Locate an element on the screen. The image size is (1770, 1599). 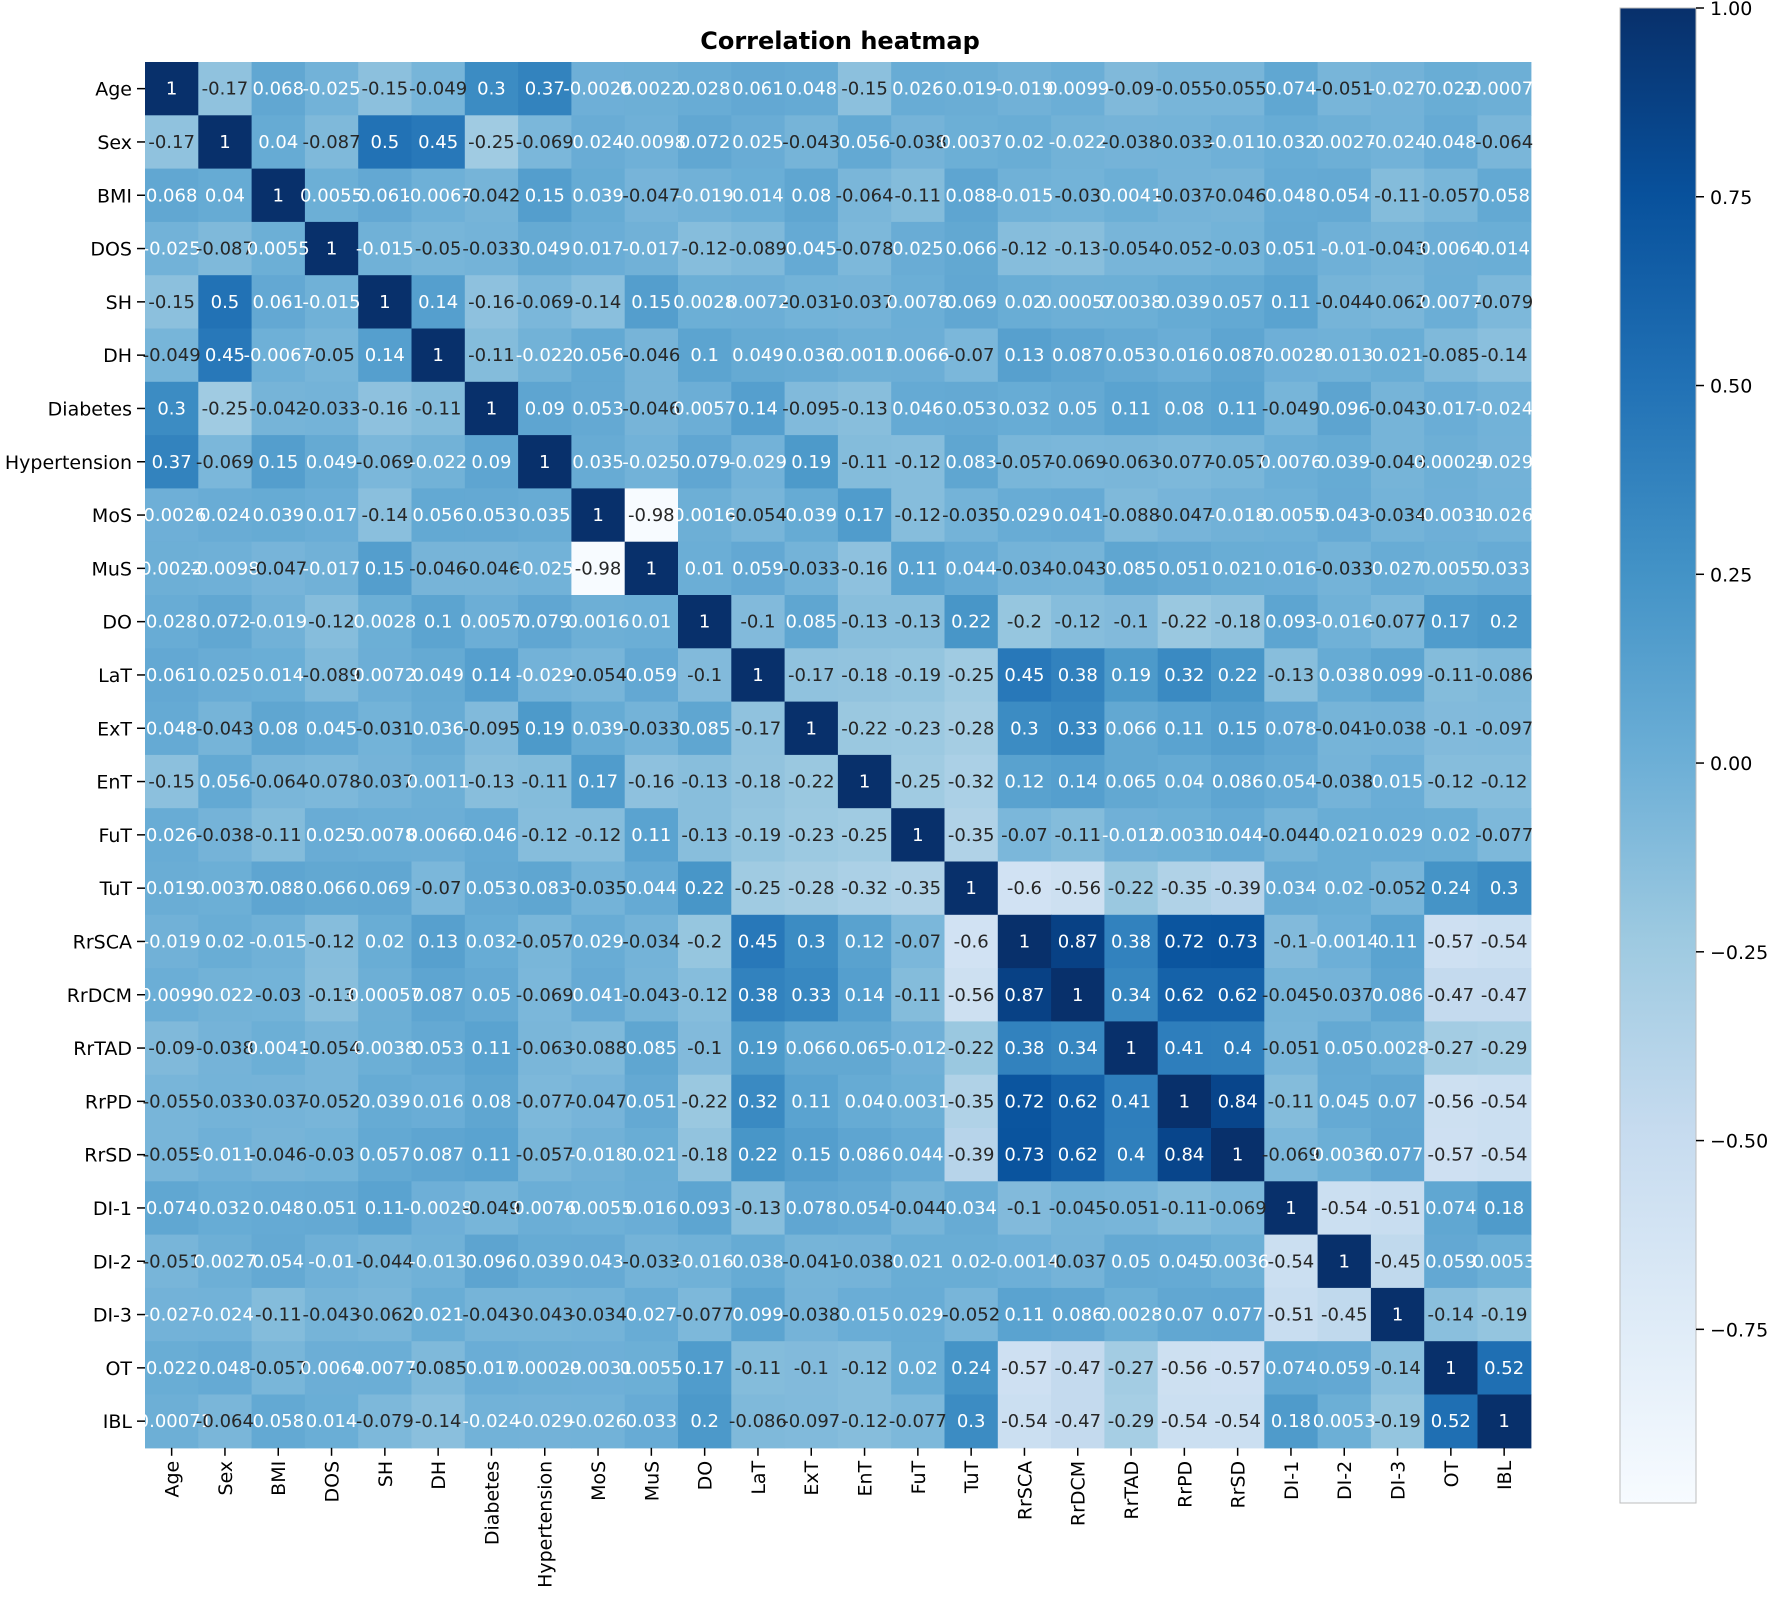
cell-value-label: -0.13 is located at coordinates (331, 995).